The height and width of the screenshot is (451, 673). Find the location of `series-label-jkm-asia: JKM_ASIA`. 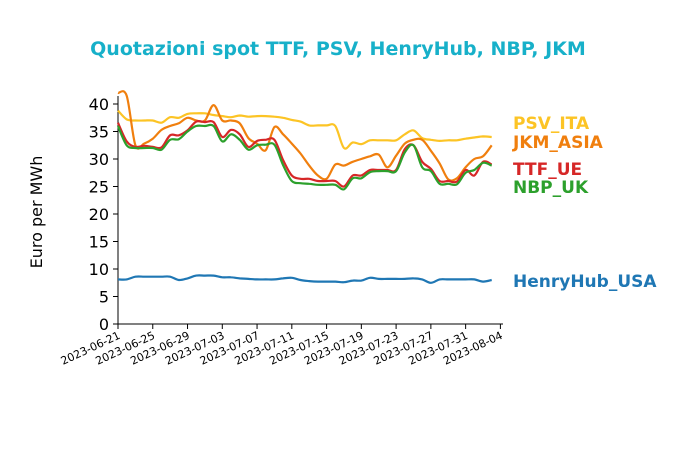

series-label-jkm-asia: JKM_ASIA is located at coordinates (558, 143).